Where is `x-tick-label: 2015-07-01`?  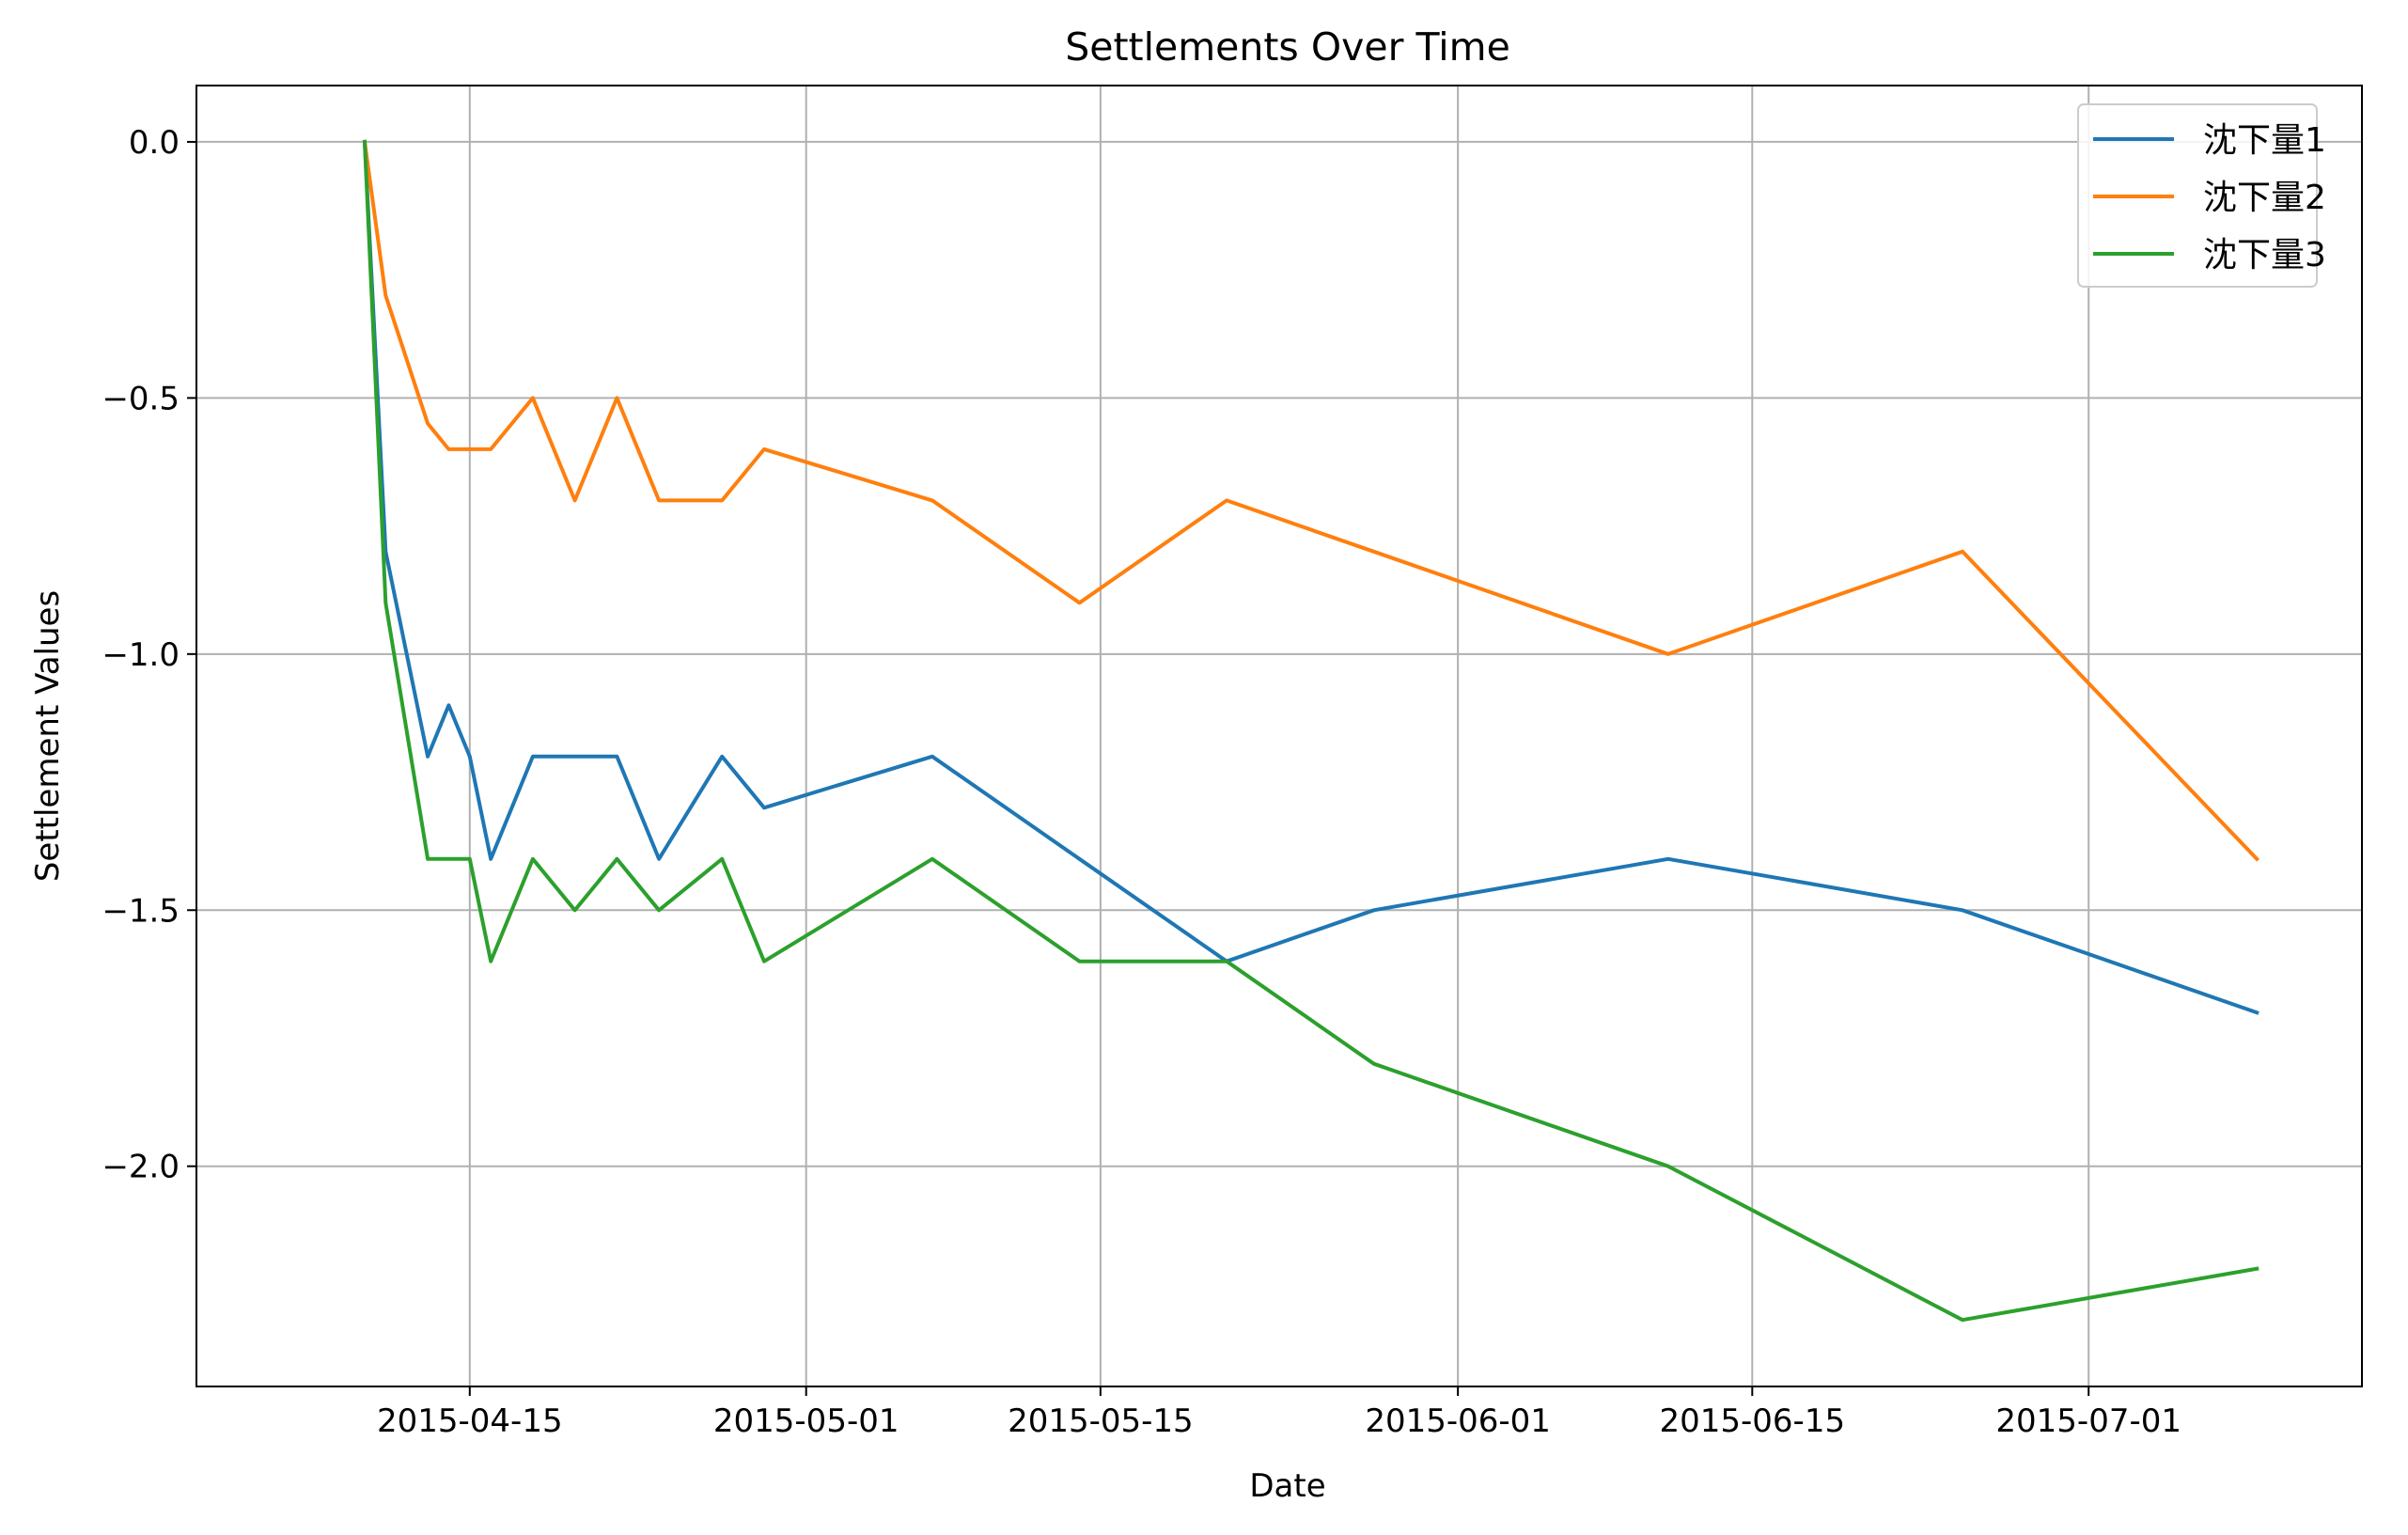 x-tick-label: 2015-07-01 is located at coordinates (2088, 1421).